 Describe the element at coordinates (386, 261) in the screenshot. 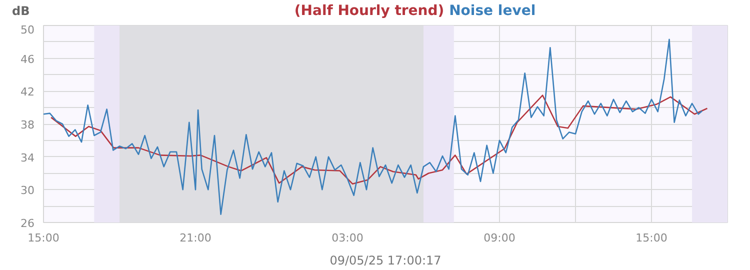

I see `text: 09/05/25 17:00:17` at that location.